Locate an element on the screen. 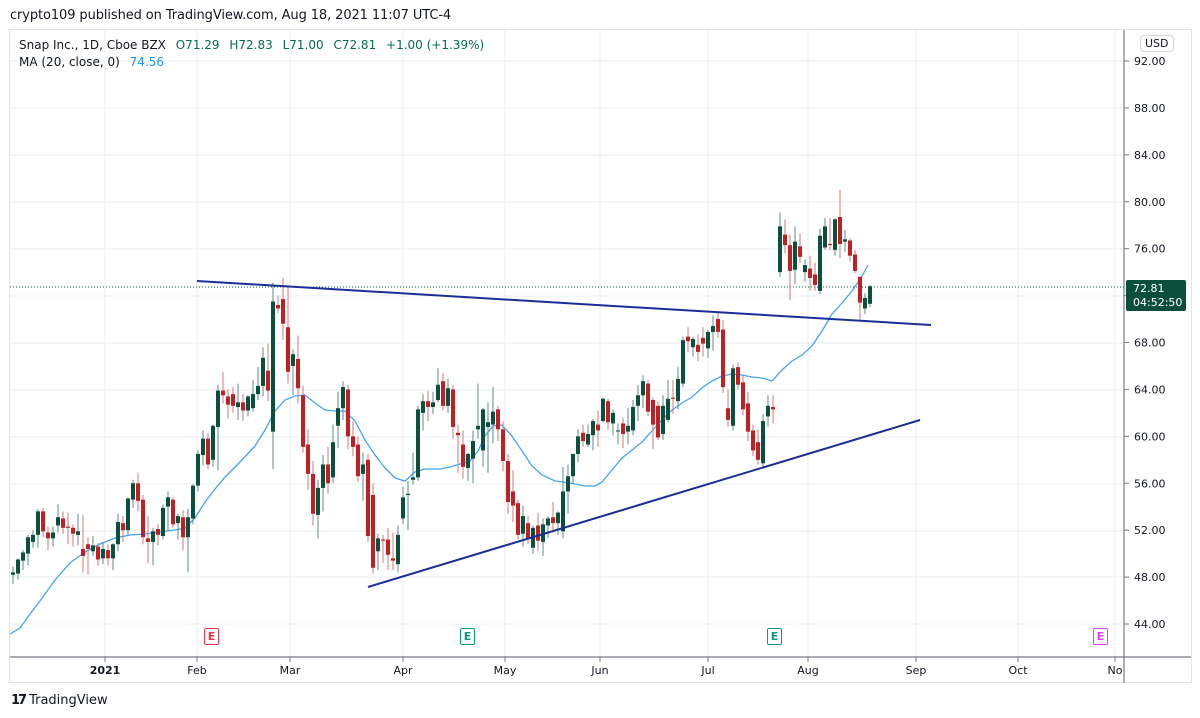  trendline-lower-support is located at coordinates (644, 503).